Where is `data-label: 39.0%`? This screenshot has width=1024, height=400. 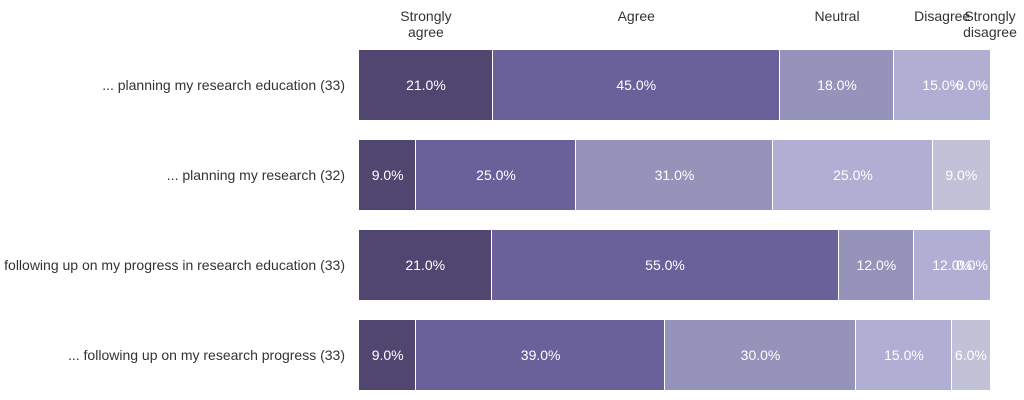
data-label: 39.0% is located at coordinates (540, 355).